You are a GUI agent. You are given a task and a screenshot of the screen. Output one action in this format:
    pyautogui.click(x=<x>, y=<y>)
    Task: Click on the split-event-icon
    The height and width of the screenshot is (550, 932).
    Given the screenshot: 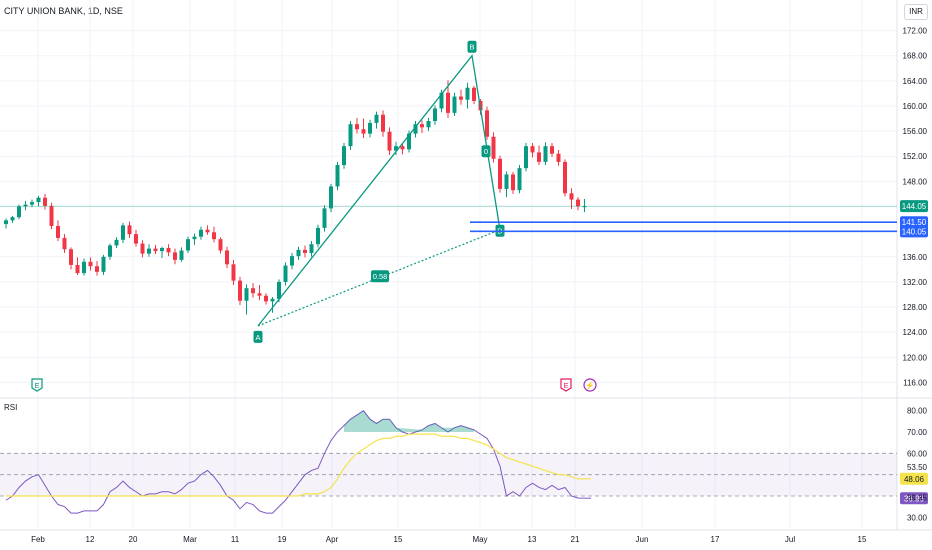 What is the action you would take?
    pyautogui.click(x=590, y=385)
    